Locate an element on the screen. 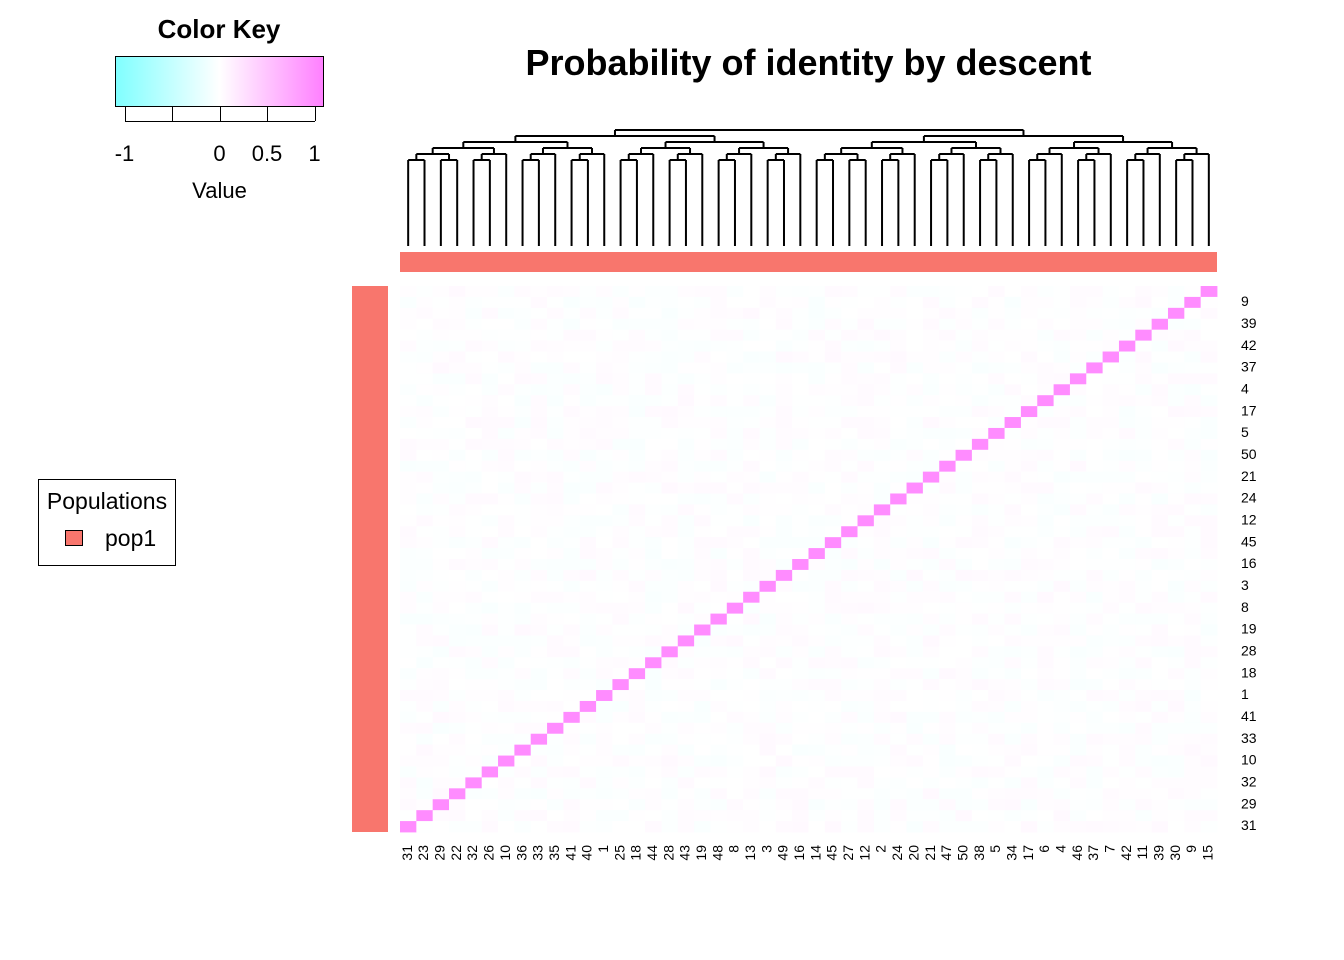  color-key-tick is located at coordinates (220, 114).